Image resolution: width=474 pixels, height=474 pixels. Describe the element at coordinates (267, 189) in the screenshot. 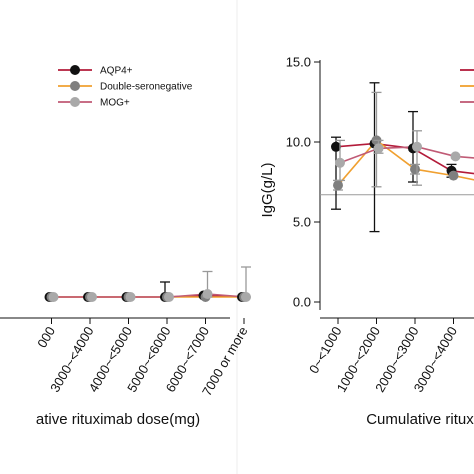

I see `right-y-axis-title: IgG(g/L)` at that location.